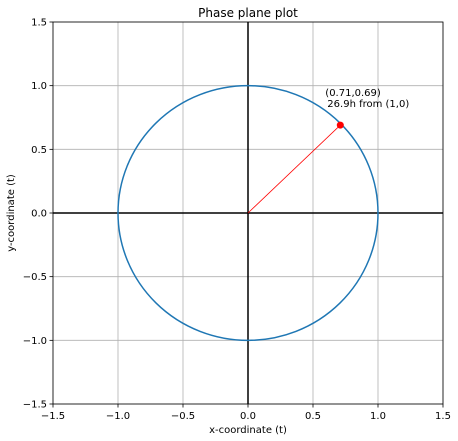  Describe the element at coordinates (53, 416) in the screenshot. I see `x-tick-label: −1.5` at that location.